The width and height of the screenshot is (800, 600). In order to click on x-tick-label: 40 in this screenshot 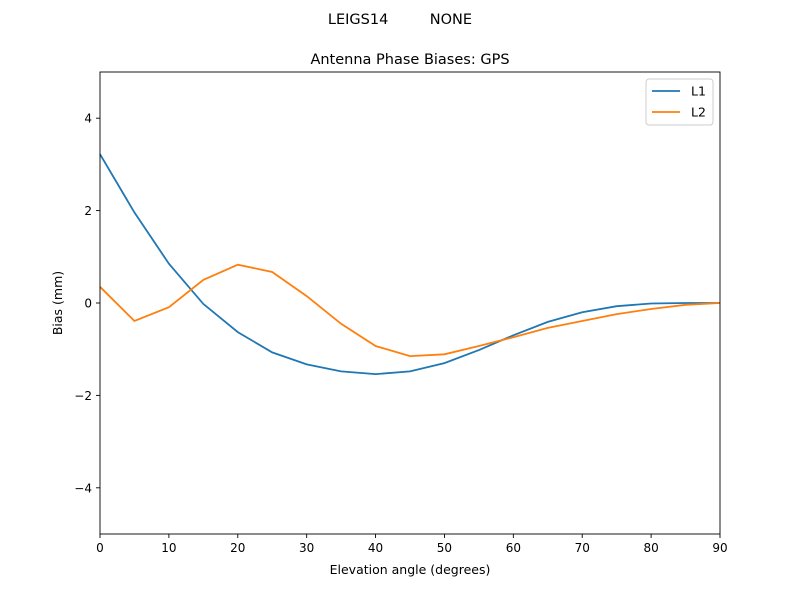, I will do `click(375, 548)`.